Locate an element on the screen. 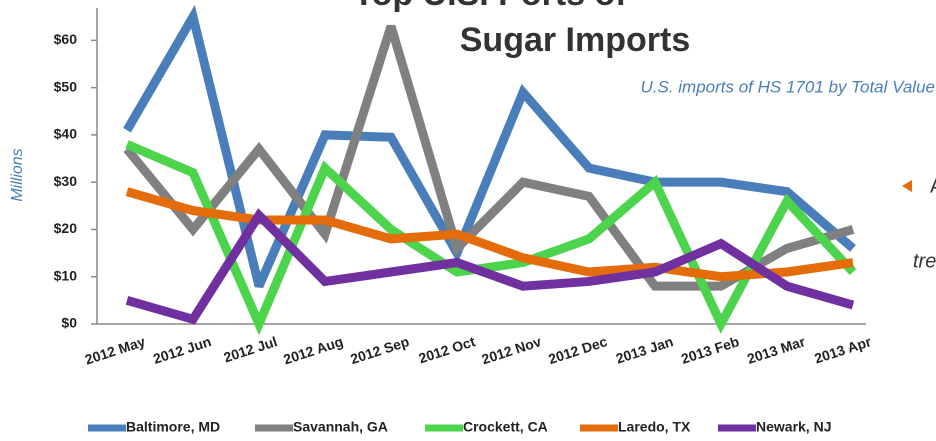  x-tick-label: 2012 Nov is located at coordinates (512, 350).